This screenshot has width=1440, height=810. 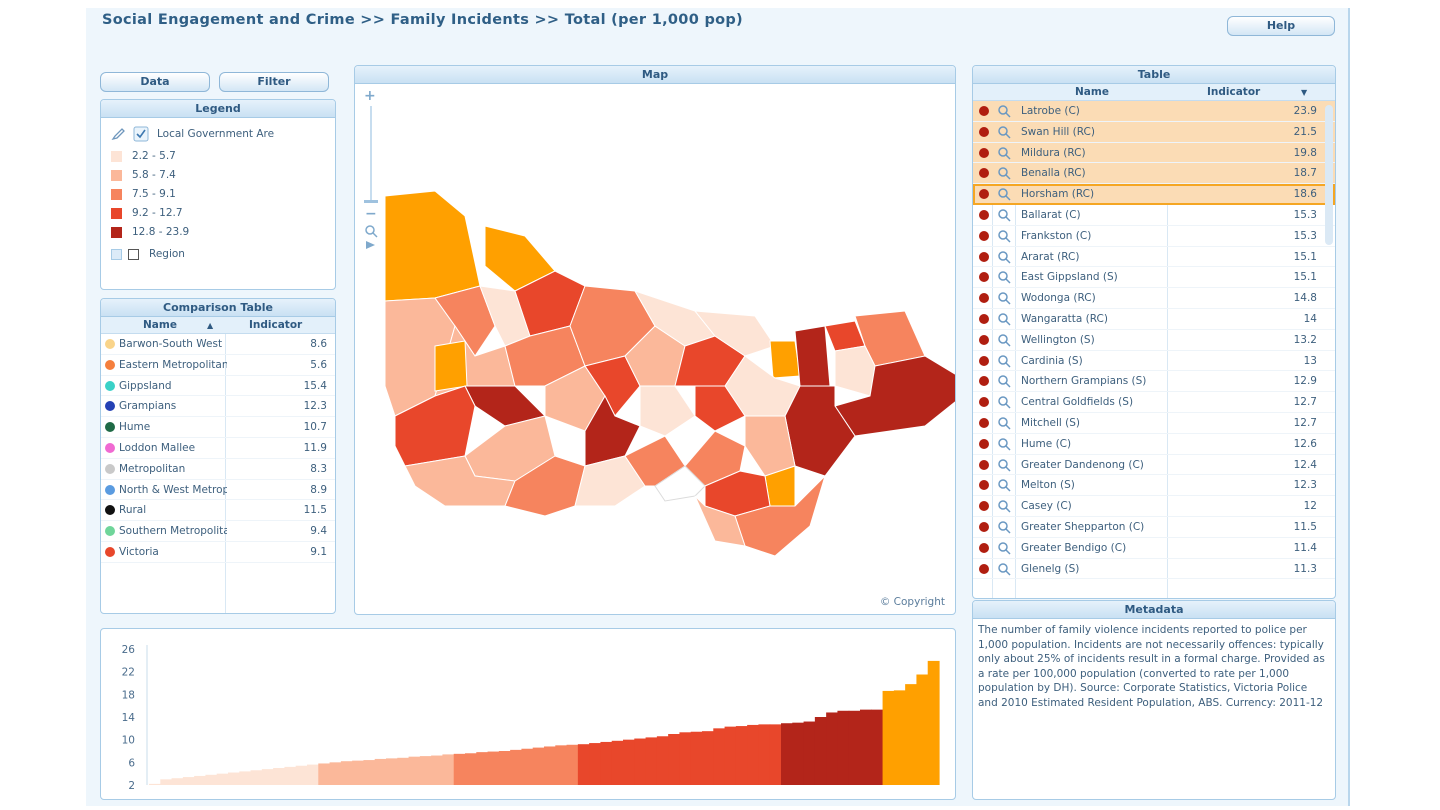 What do you see at coordinates (210, 325) in the screenshot?
I see `sort-asc-icon: ▲` at bounding box center [210, 325].